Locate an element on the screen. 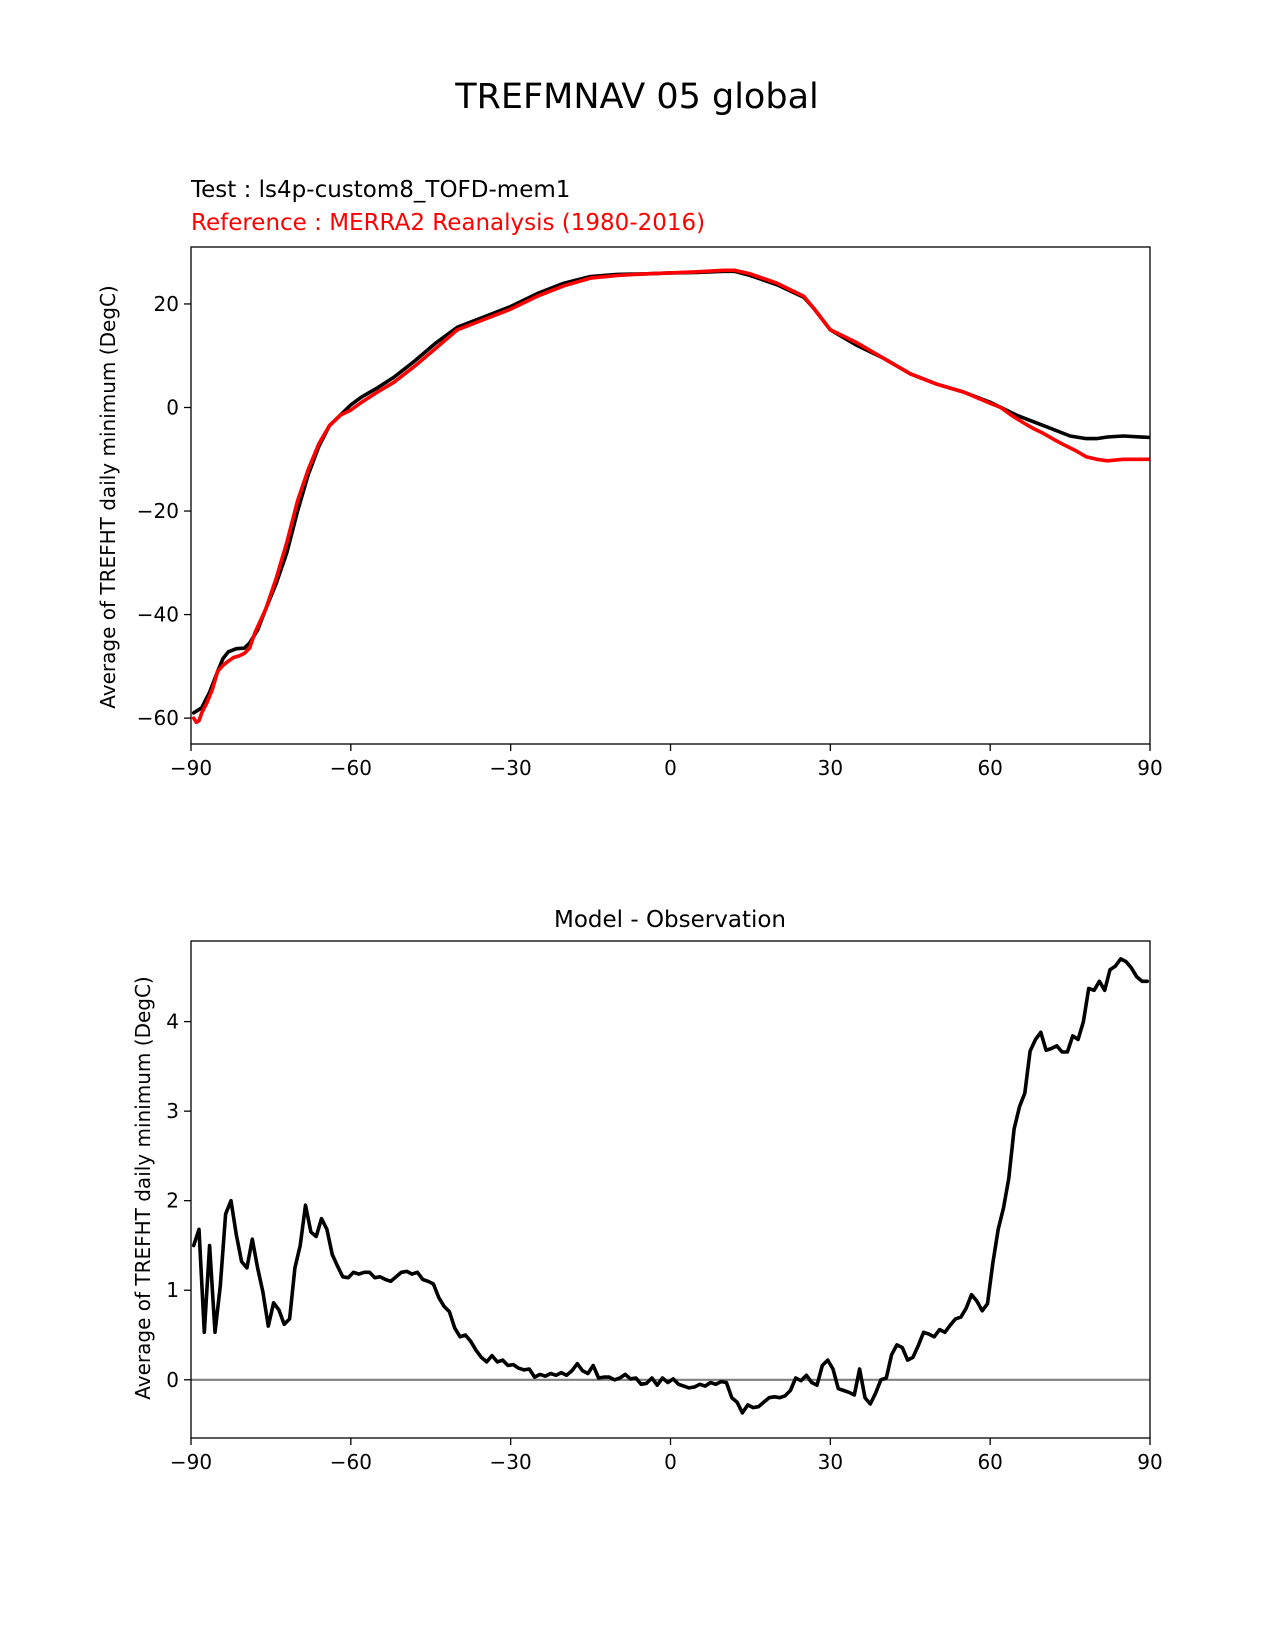  top-ylabel: Average of TREFHT daily minimum (DegC) is located at coordinates (108, 497).